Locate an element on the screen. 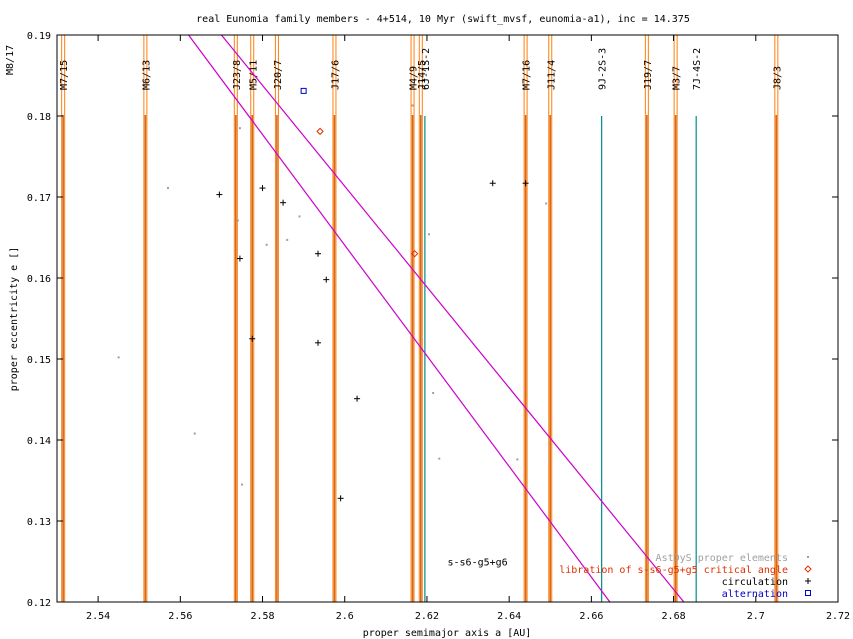 This screenshot has width=853, height=639. y-axis-label: proper eccentricity e [] is located at coordinates (14, 319).